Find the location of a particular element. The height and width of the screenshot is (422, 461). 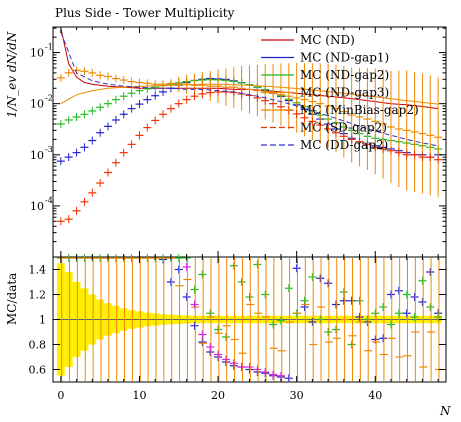

ratio-y-axis-label: MC/data is located at coordinates (12, 299).